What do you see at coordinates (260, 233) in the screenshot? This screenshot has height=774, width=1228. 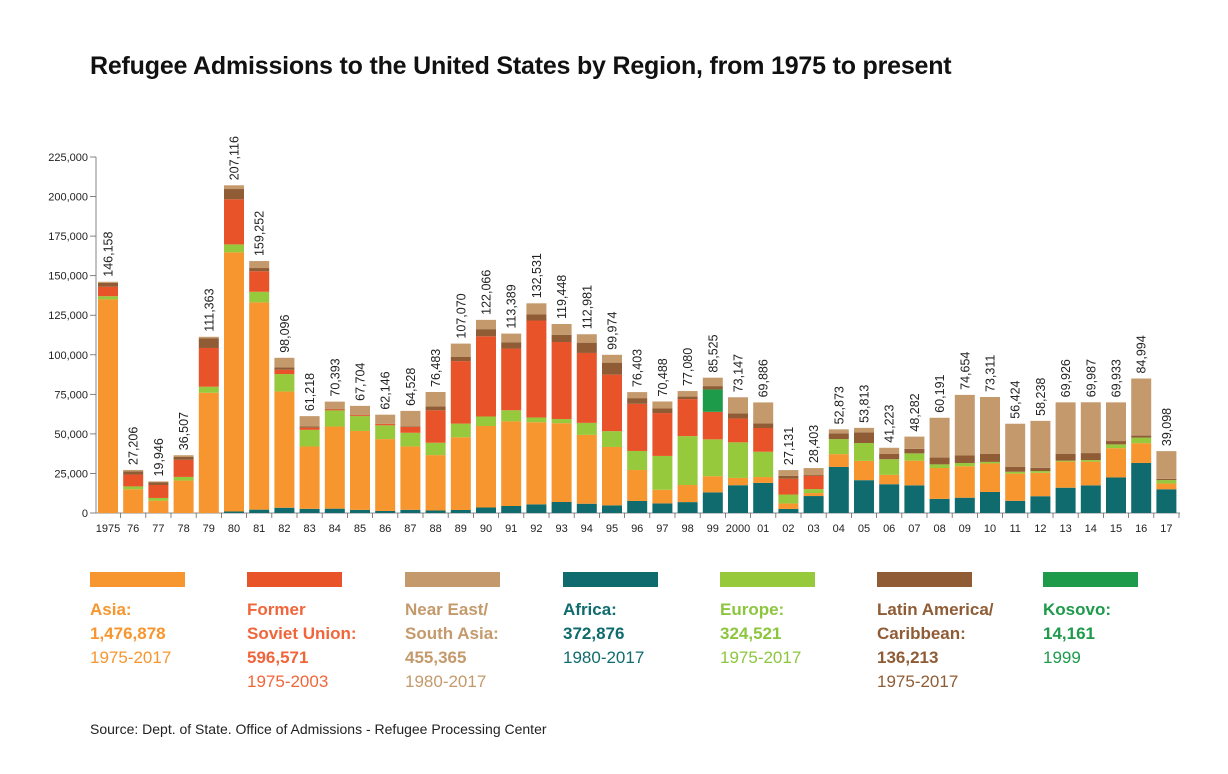 I see `total-label: 159,252` at bounding box center [260, 233].